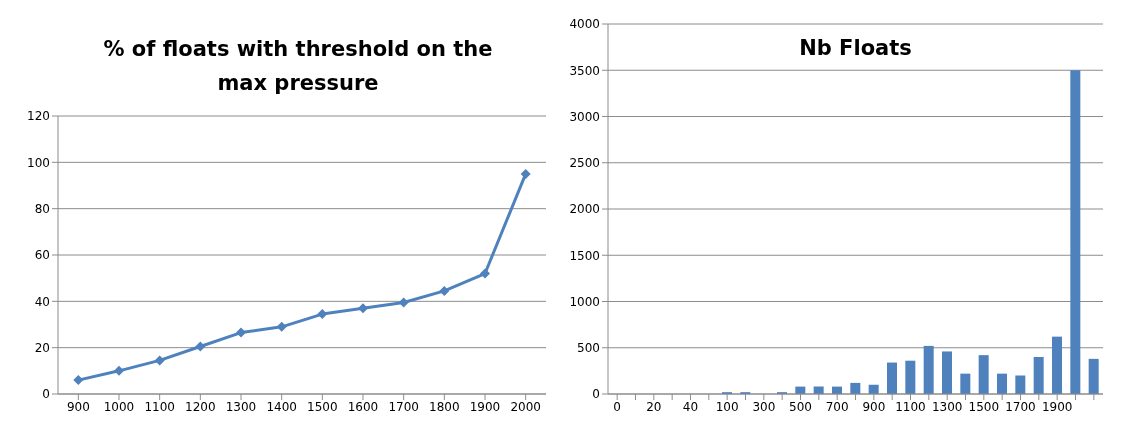 The image size is (1139, 432). I want to click on x-tick-label: 700, so click(837, 406).